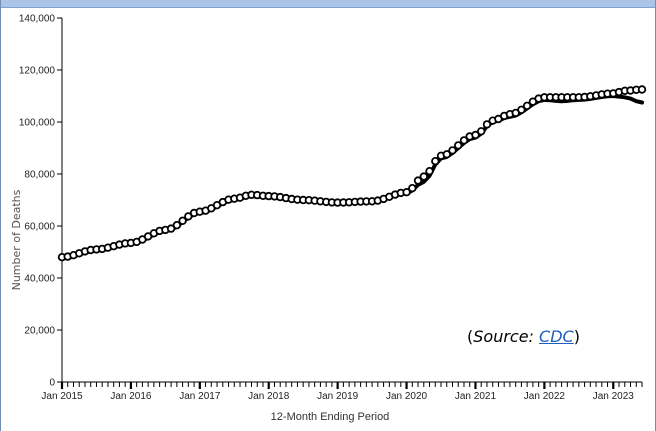  What do you see at coordinates (407, 396) in the screenshot?
I see `x-tick-label: Jan 2020` at bounding box center [407, 396].